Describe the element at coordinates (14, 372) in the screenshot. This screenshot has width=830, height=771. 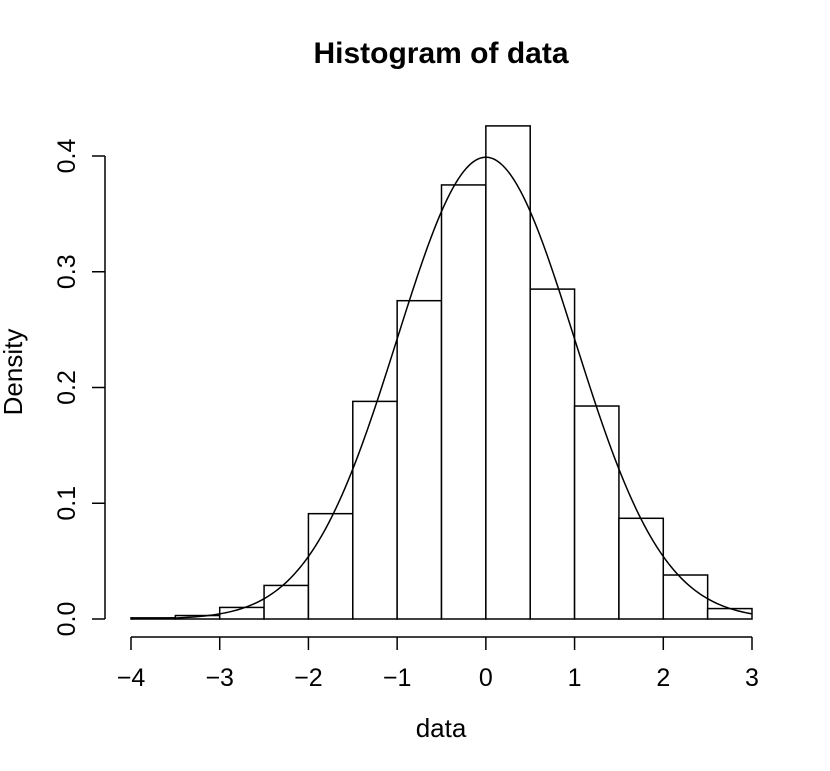
I see `y-axis-label: Density` at that location.